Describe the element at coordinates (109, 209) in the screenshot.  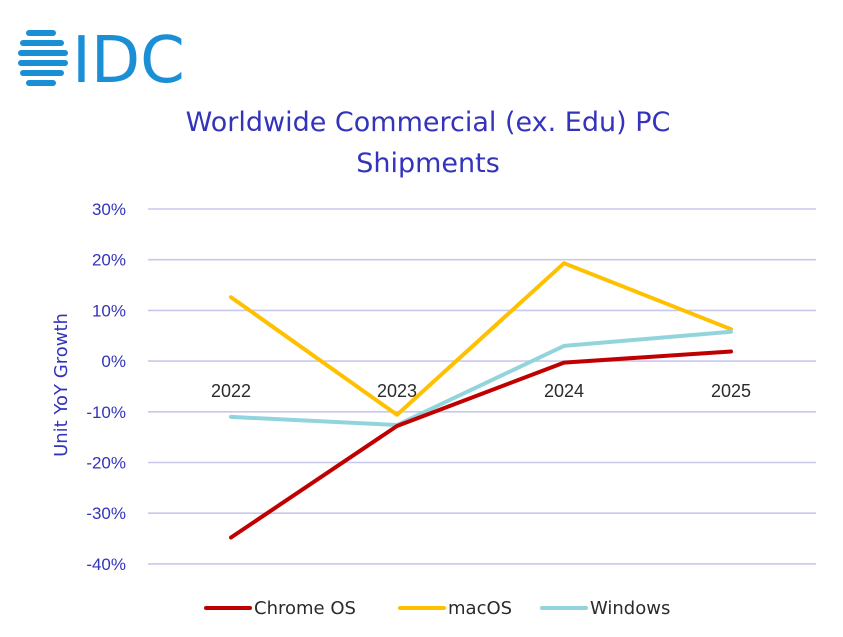
I see `y-tick-label: 30%` at that location.